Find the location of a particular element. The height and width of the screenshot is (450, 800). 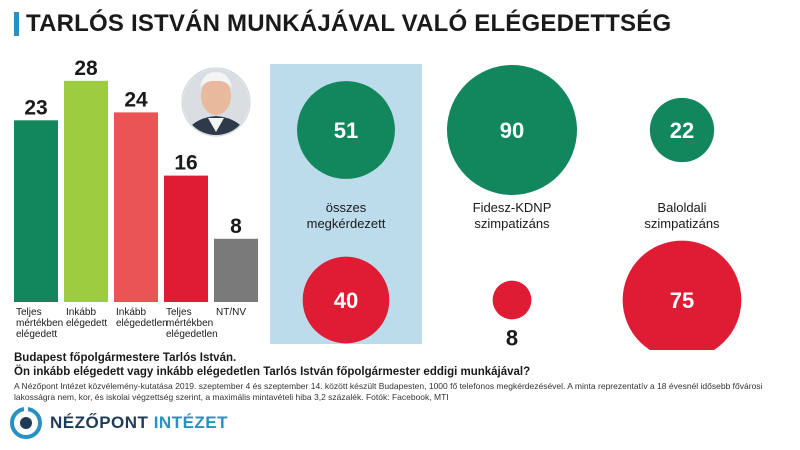

bar-category-label-2: Inkább elégedett is located at coordinates (86, 318).